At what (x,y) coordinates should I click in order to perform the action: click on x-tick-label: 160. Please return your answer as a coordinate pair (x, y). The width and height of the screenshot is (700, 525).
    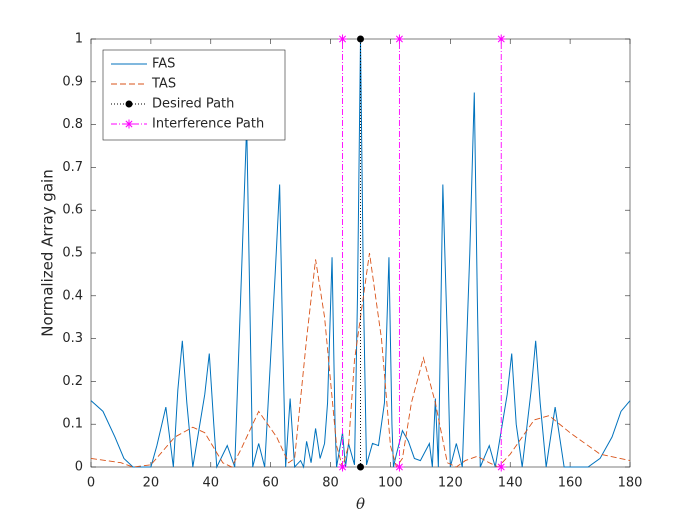
    Looking at the image, I should click on (570, 483).